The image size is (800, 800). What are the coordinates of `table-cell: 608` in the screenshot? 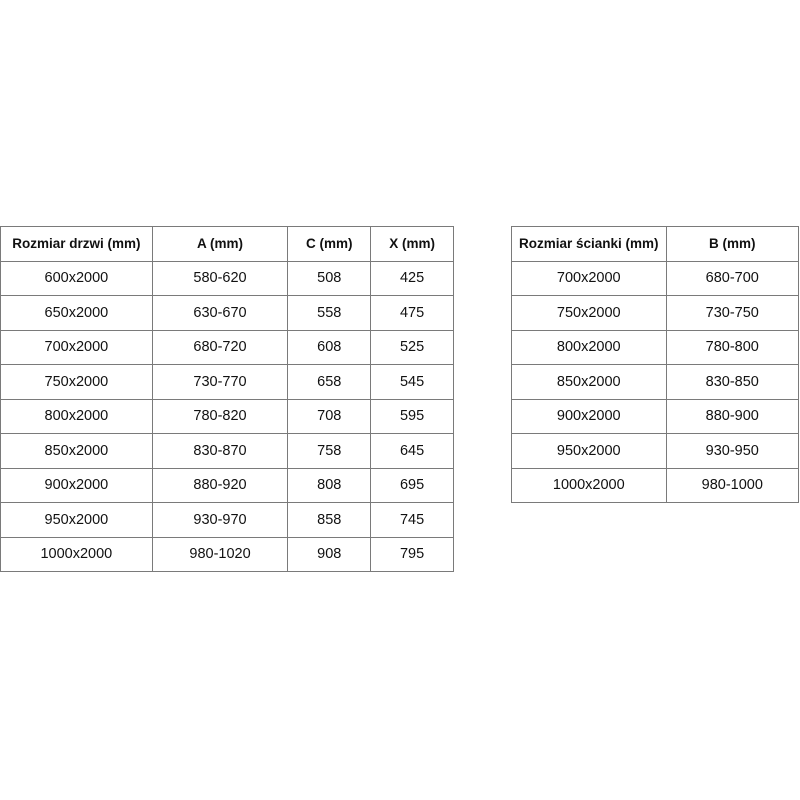 It's located at (329, 347).